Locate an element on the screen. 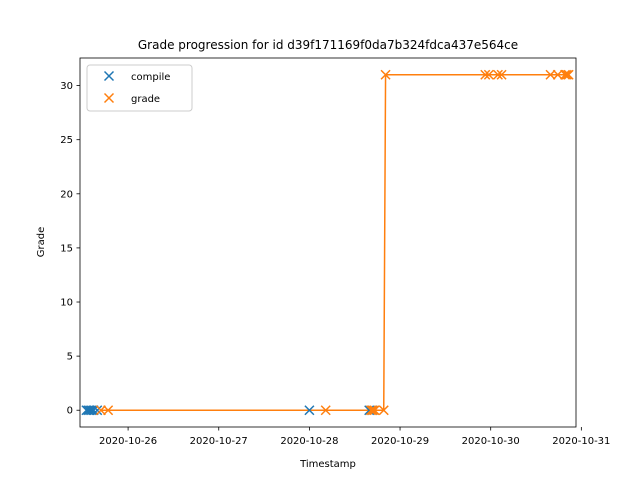 Image resolution: width=640 pixels, height=480 pixels. y-tick-label: 15 is located at coordinates (66, 248).